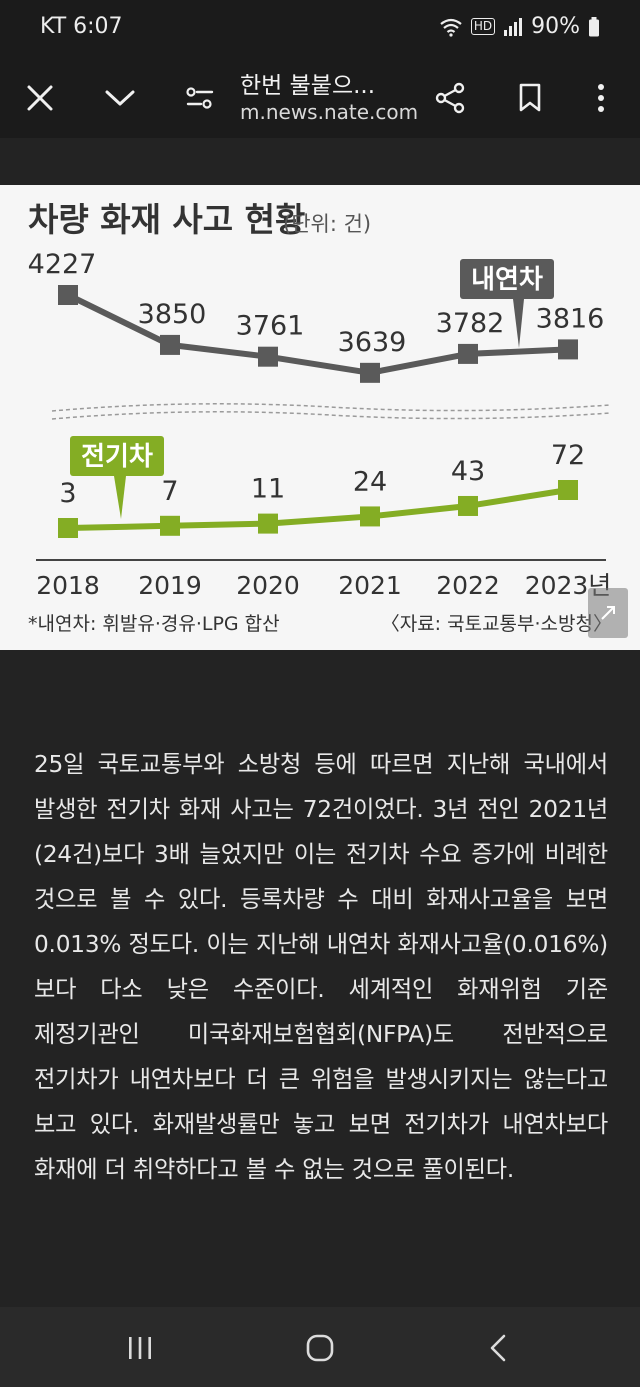 The width and height of the screenshot is (640, 1387). Describe the element at coordinates (317, 334) in the screenshot. I see `series-line-ice` at that location.